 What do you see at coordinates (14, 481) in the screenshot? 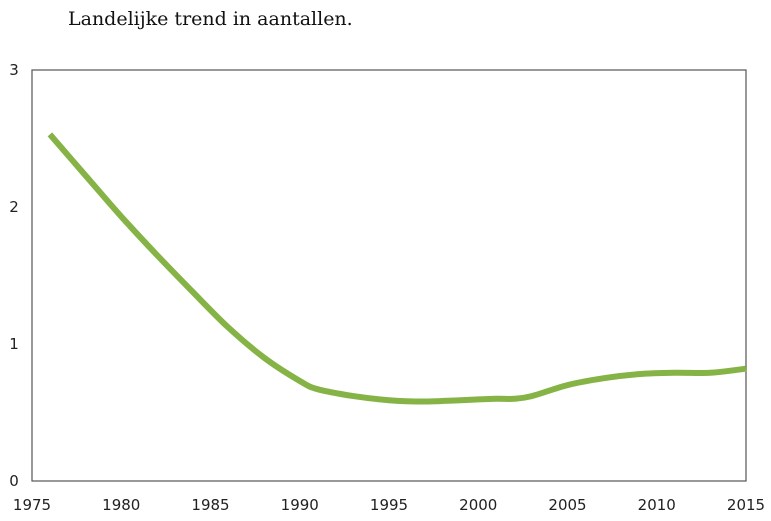
I see `y-tick-label: 0` at bounding box center [14, 481].